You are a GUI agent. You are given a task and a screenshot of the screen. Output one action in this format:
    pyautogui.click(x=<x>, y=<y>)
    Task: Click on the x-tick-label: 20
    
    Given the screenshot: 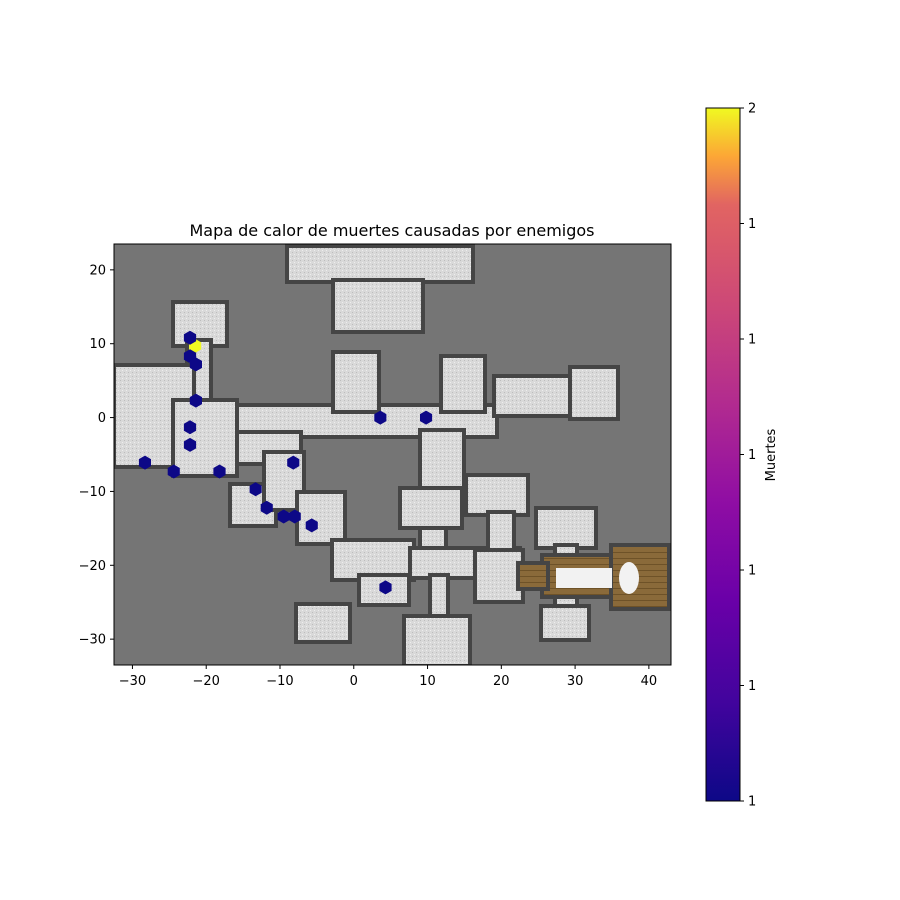 What is the action you would take?
    pyautogui.click(x=501, y=681)
    